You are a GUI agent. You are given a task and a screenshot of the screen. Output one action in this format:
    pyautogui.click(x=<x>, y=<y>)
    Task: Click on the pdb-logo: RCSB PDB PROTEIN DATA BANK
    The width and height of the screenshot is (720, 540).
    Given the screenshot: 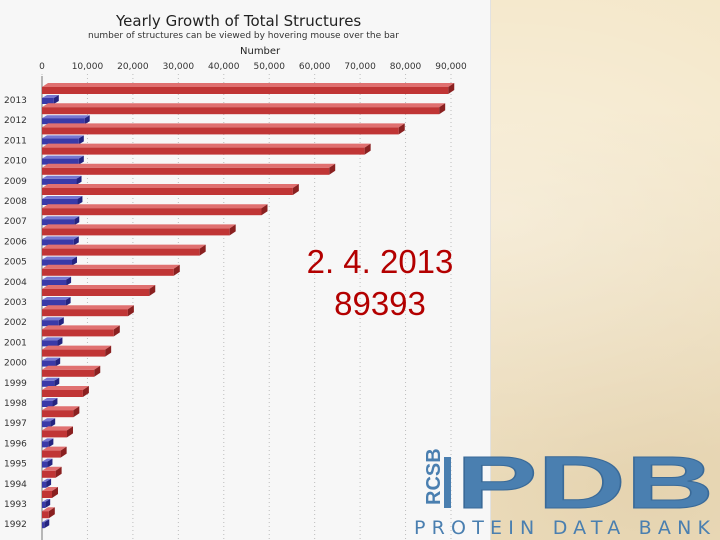 What is the action you would take?
    pyautogui.click(x=564, y=492)
    